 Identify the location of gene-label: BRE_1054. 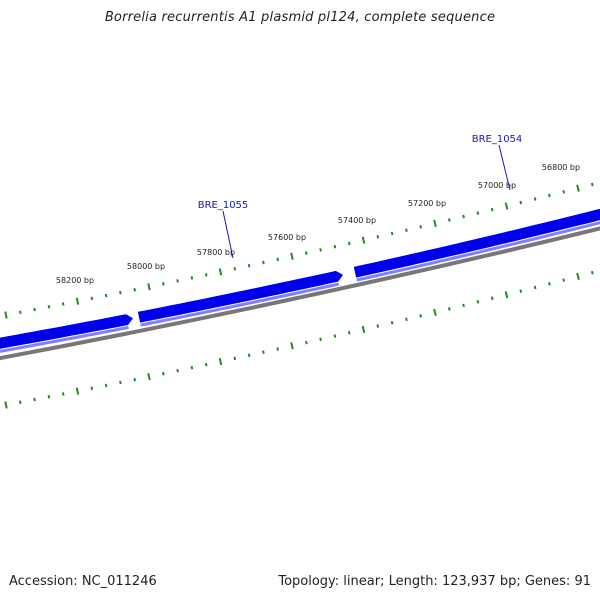
(497, 139).